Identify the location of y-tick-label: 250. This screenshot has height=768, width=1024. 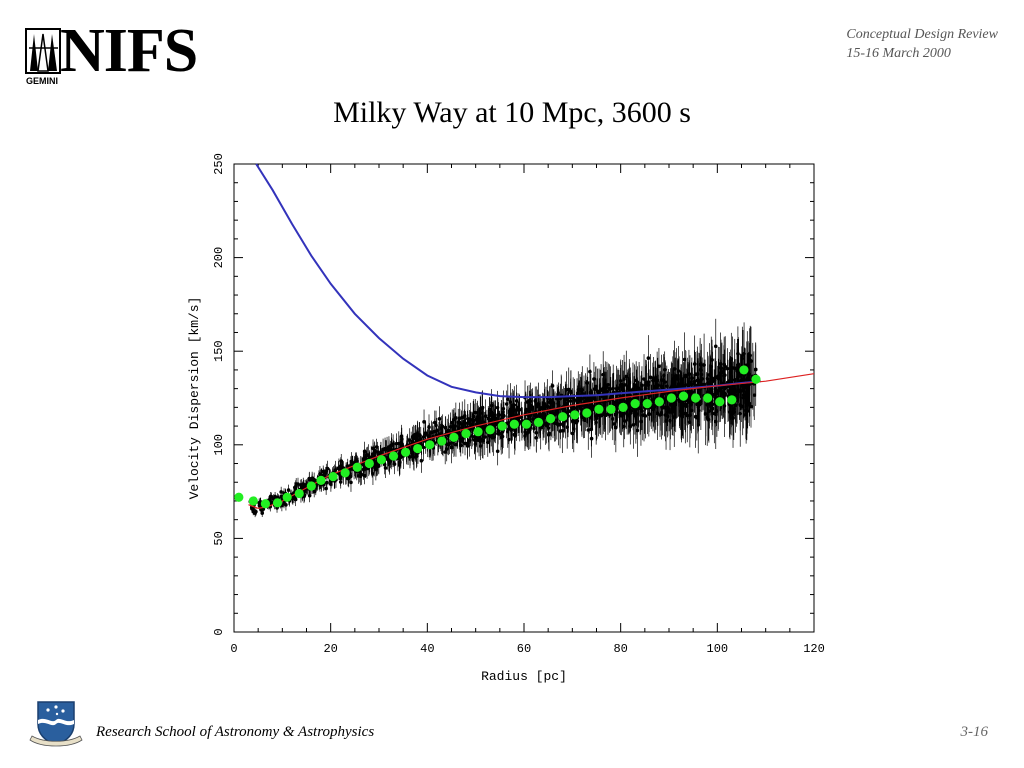
(219, 164).